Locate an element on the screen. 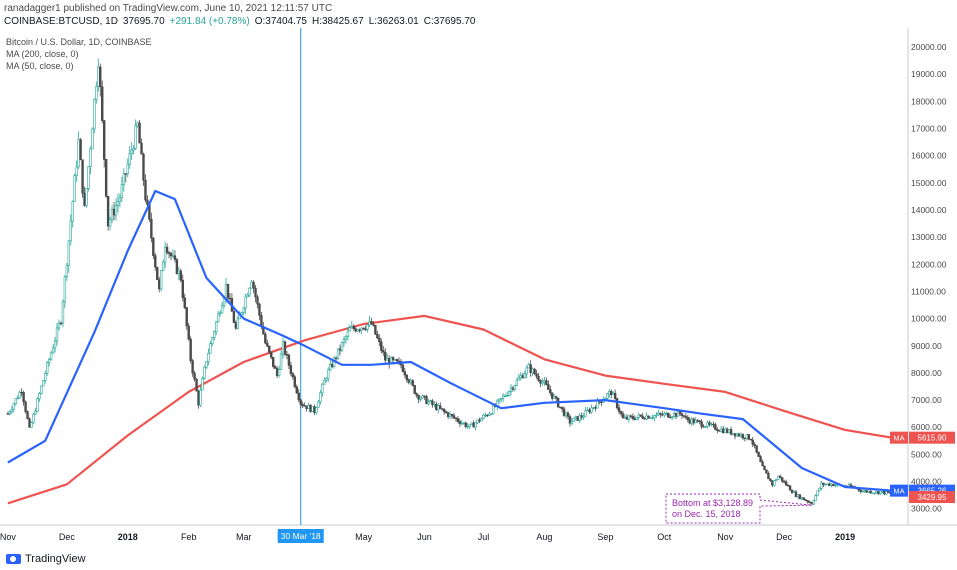  annotation-line-2: on Dec. 15, 2018 is located at coordinates (706, 514).